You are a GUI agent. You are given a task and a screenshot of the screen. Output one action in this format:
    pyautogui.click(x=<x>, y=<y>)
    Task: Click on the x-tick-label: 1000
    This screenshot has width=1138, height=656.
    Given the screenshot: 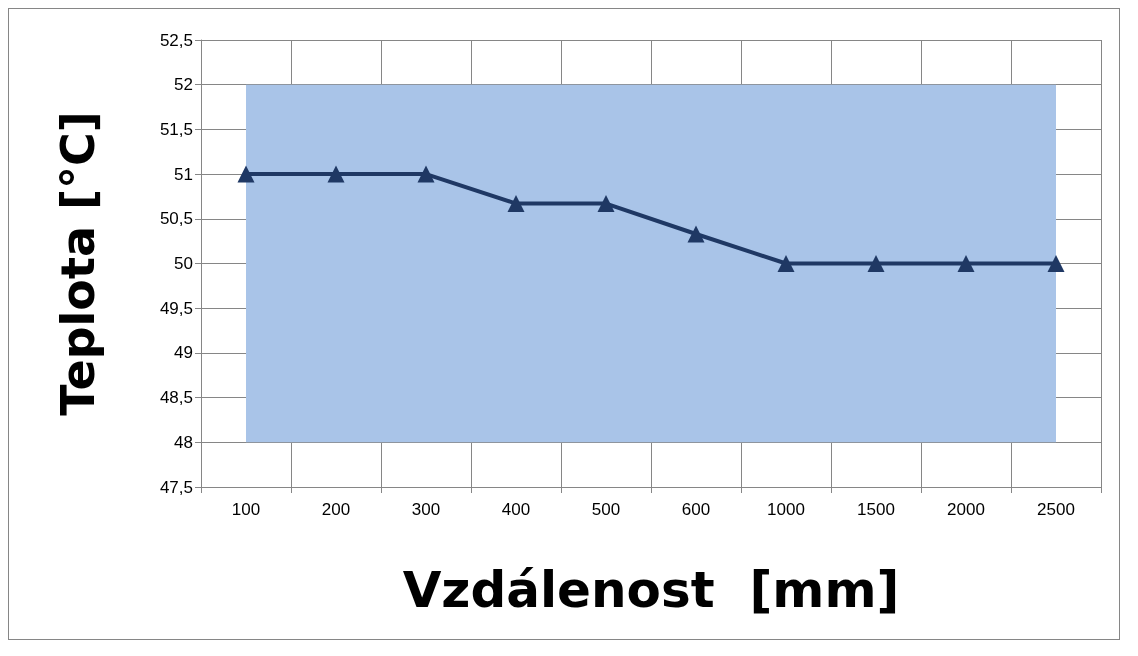 What is the action you would take?
    pyautogui.click(x=786, y=509)
    